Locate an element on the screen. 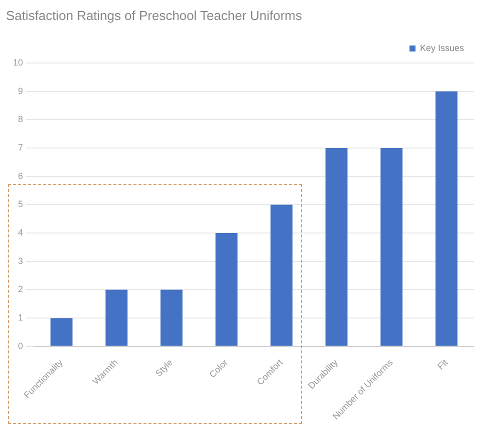 This screenshot has height=429, width=478. x-tick-label: Fit is located at coordinates (443, 364).